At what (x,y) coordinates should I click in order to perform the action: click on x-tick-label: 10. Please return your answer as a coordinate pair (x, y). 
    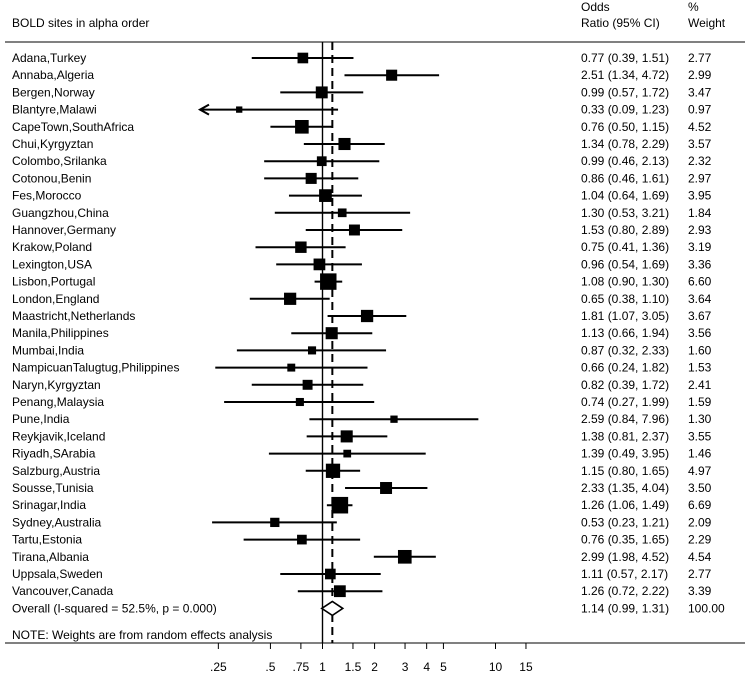
    Looking at the image, I should click on (496, 667).